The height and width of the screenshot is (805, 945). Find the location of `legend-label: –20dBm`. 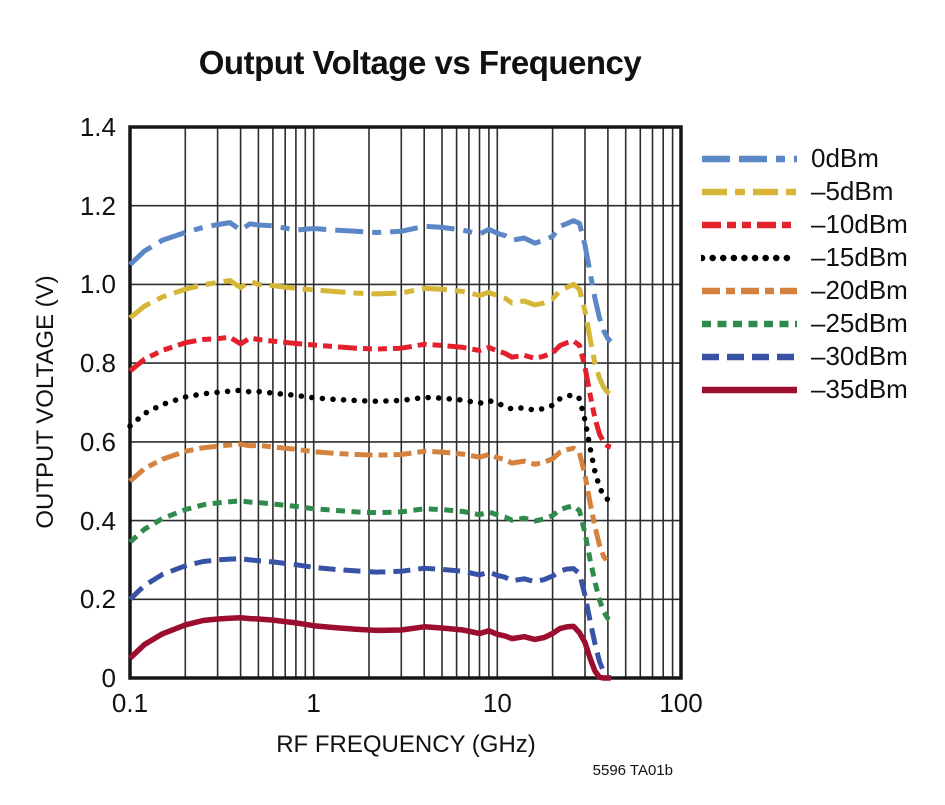

legend-label: –20dBm is located at coordinates (859, 290).